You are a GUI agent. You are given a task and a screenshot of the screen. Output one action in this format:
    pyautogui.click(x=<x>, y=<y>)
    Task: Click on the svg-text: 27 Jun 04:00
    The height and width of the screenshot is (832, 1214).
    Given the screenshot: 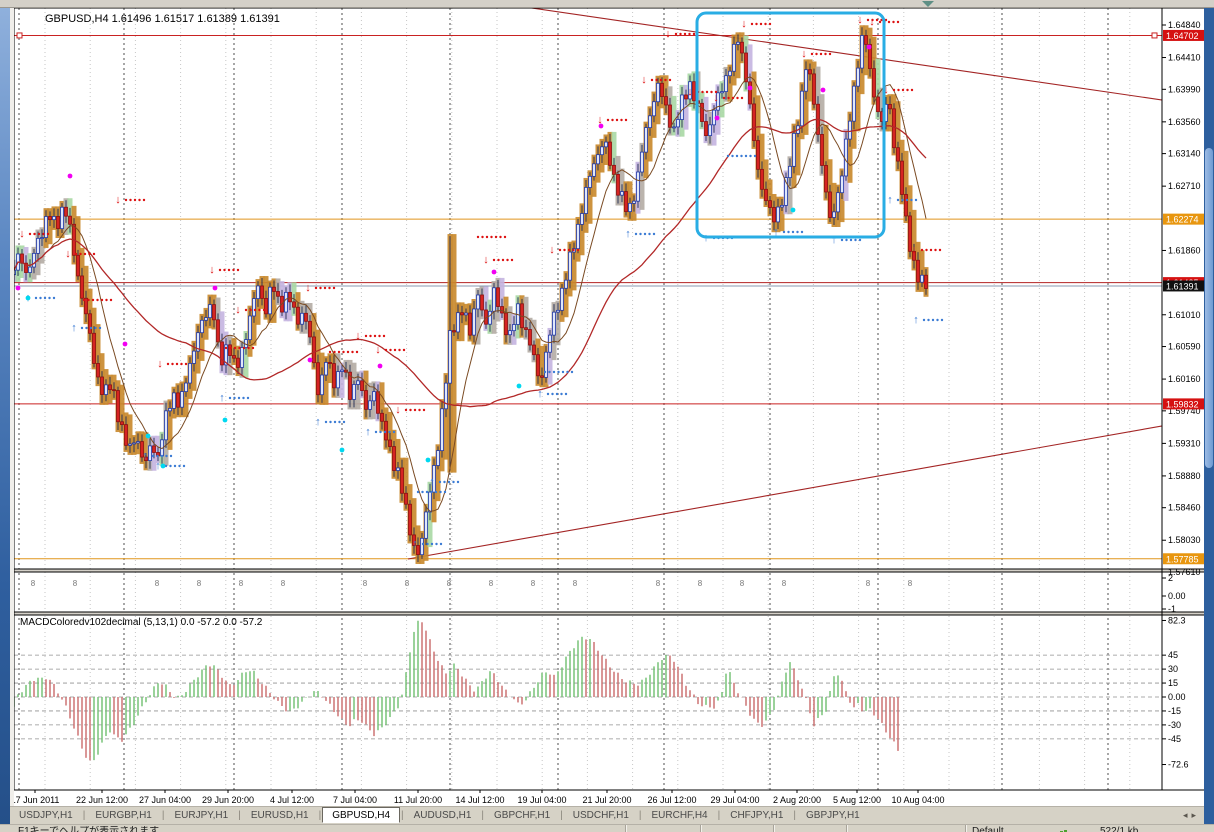 What is the action you would take?
    pyautogui.click(x=165, y=800)
    